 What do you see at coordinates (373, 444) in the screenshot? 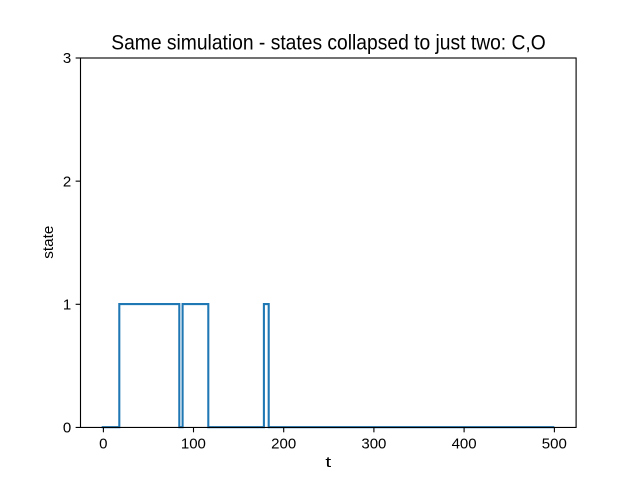
I see `svg-text: 300` at bounding box center [373, 444].